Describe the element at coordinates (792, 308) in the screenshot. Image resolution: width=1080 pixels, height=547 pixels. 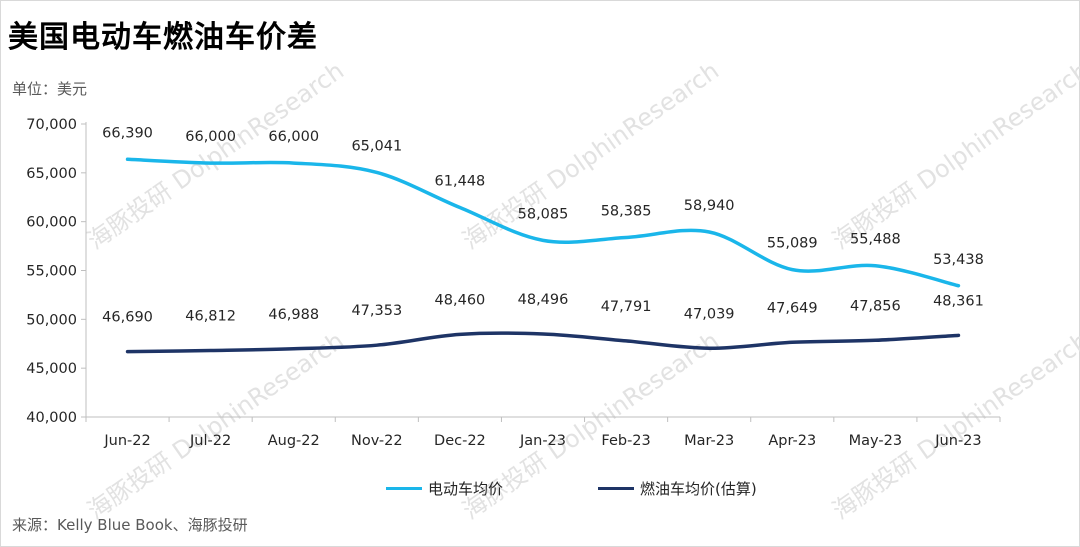
I see `data-label-ice: 47,649` at that location.